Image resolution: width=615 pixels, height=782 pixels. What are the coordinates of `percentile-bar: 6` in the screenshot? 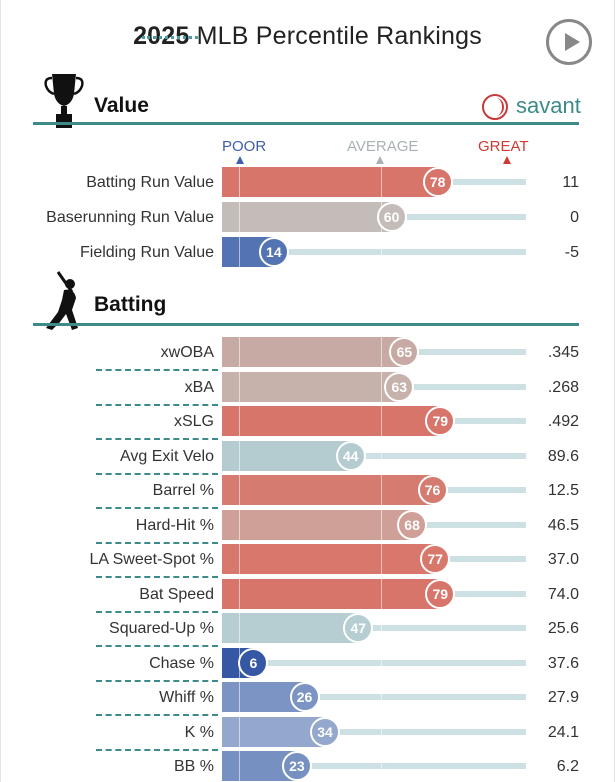 It's located at (374, 662).